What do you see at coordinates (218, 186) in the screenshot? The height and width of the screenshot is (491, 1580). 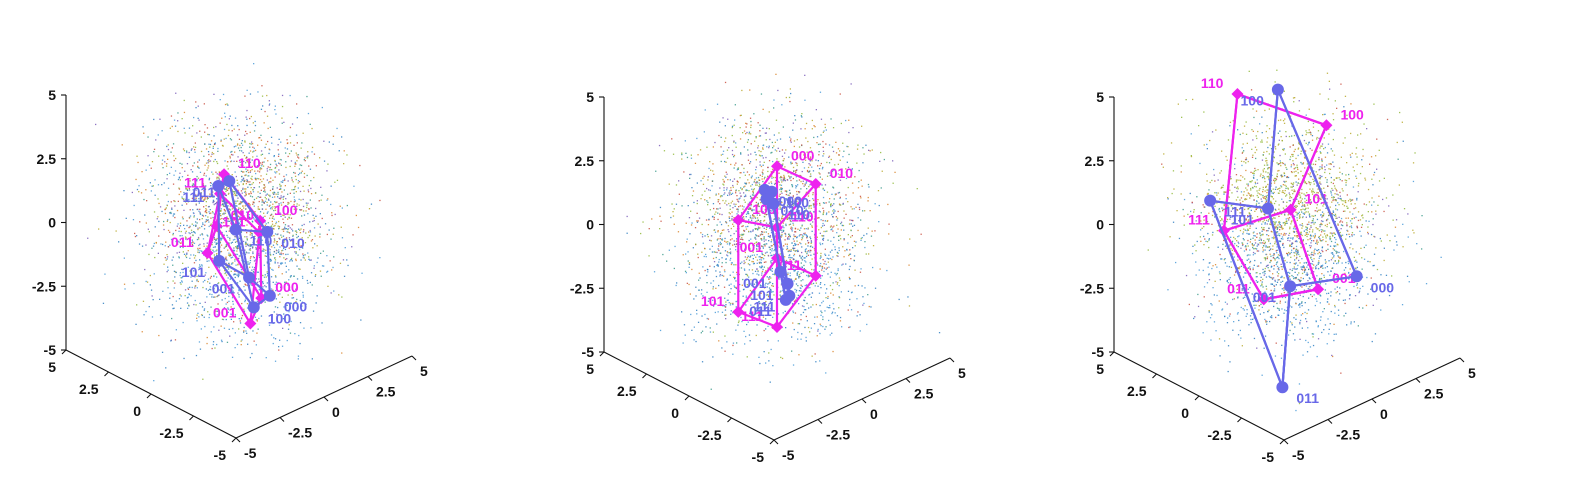 I see `vertex-marker-circle` at bounding box center [218, 186].